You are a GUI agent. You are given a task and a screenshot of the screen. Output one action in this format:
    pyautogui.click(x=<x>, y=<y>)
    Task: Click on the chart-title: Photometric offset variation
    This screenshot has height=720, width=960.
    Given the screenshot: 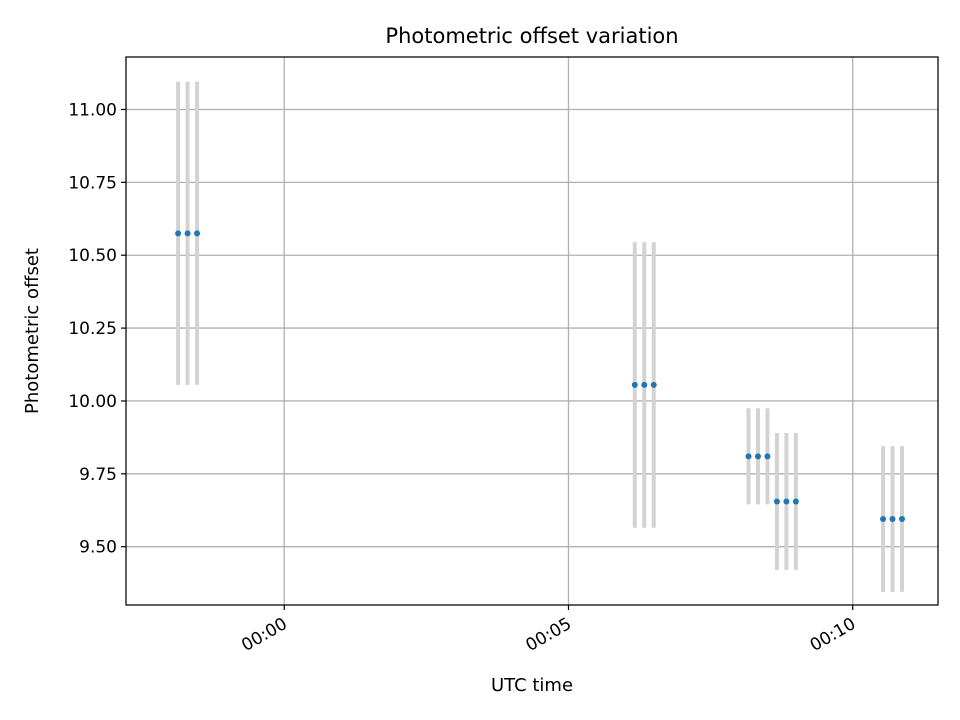 What is the action you would take?
    pyautogui.click(x=531, y=36)
    